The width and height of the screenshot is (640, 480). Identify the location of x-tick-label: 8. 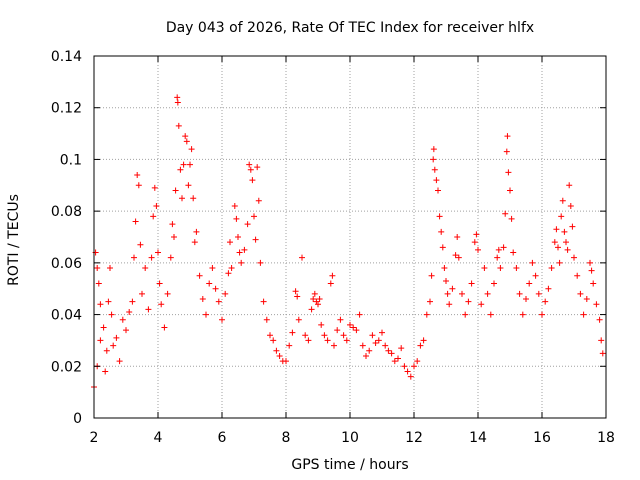
(286, 438).